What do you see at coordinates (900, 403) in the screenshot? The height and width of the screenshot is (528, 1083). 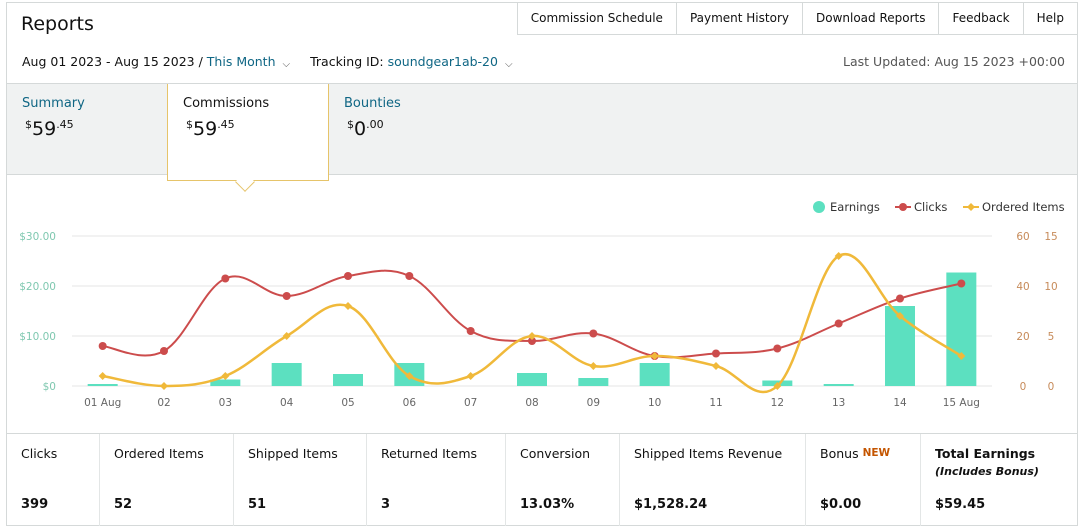 I see `x-tick-label: 14` at bounding box center [900, 403].